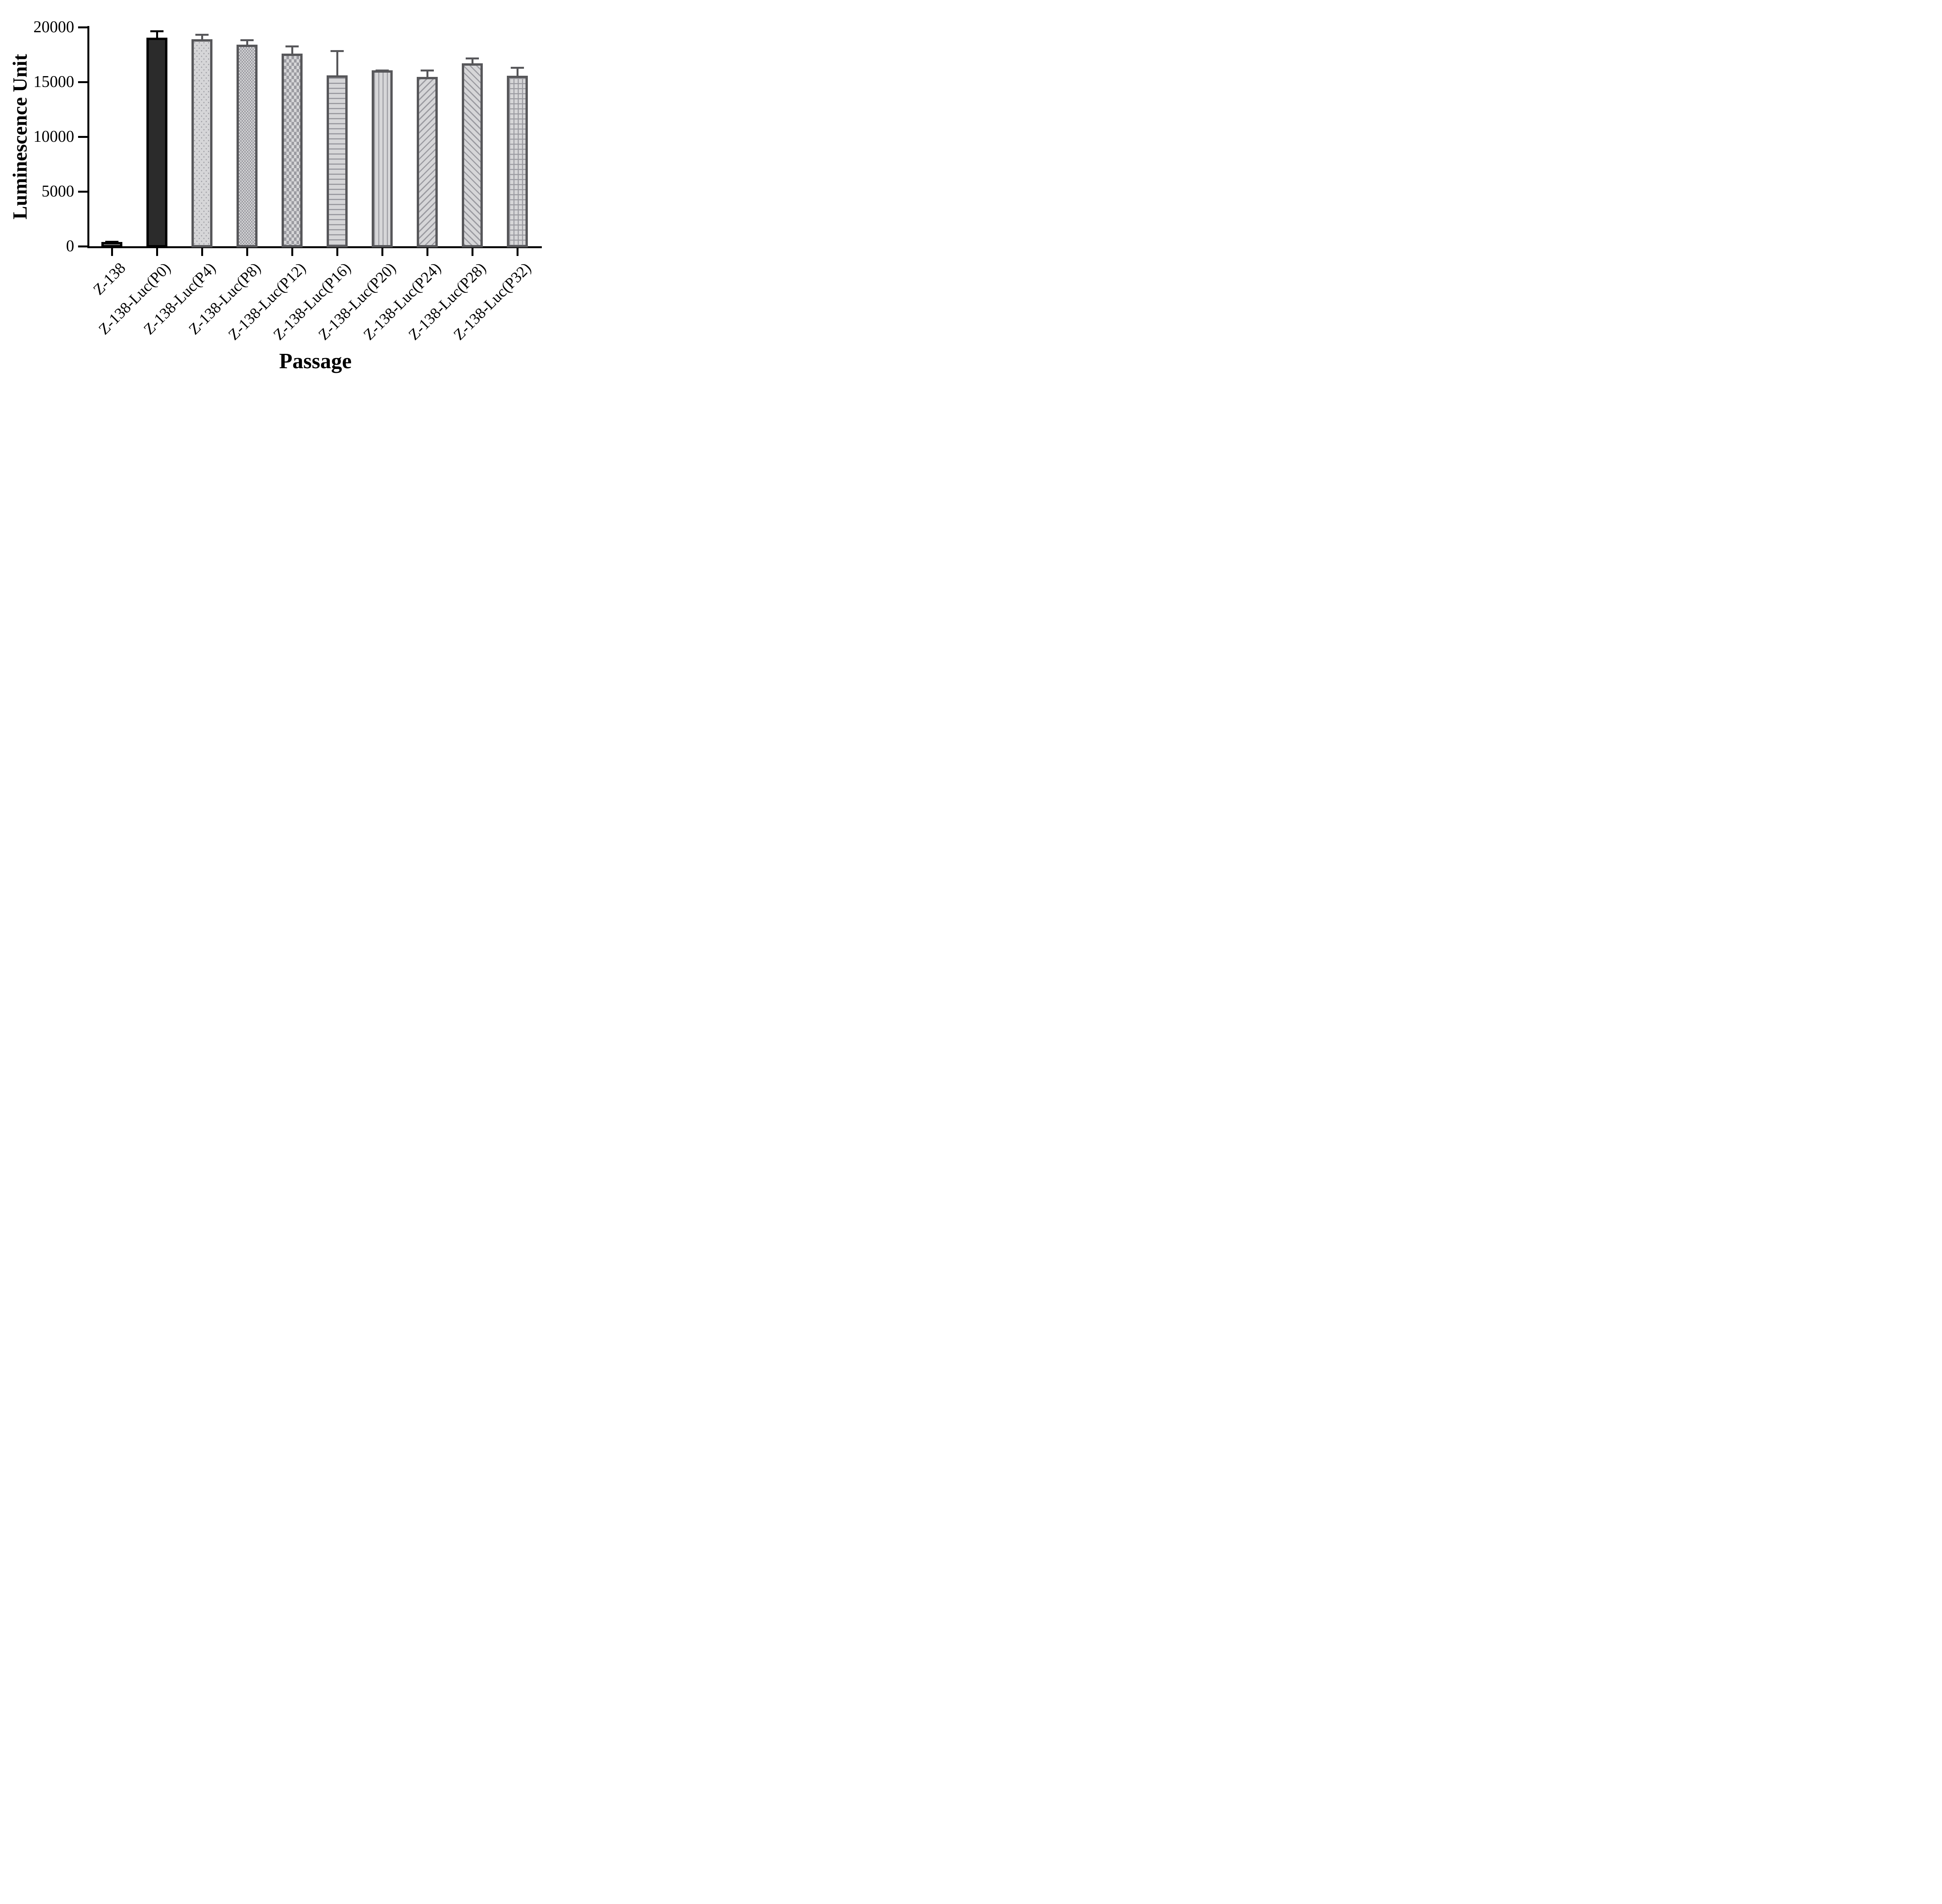  Describe the element at coordinates (427, 162) in the screenshot. I see `bar-Z-138-Luc(P24)` at that location.